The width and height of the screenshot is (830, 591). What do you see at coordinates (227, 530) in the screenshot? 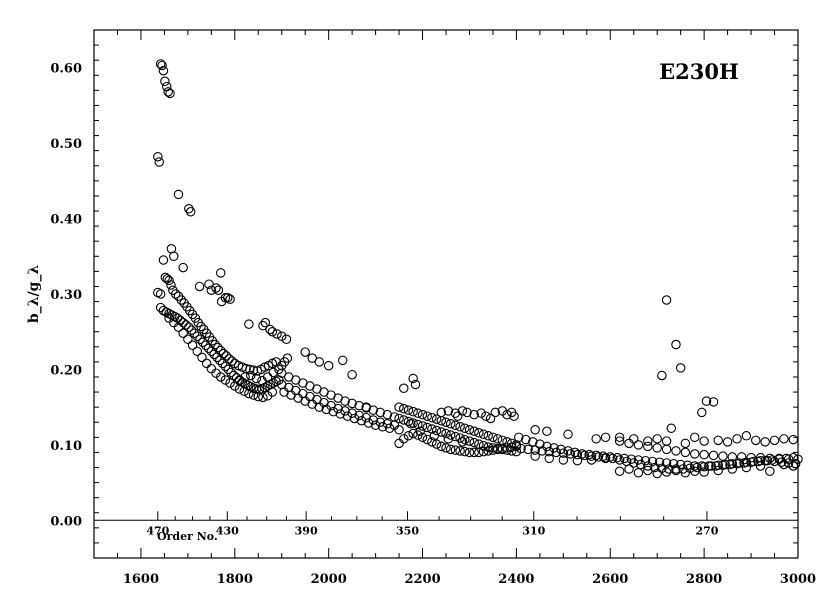
I see `order-tick-label: 430` at bounding box center [227, 530].